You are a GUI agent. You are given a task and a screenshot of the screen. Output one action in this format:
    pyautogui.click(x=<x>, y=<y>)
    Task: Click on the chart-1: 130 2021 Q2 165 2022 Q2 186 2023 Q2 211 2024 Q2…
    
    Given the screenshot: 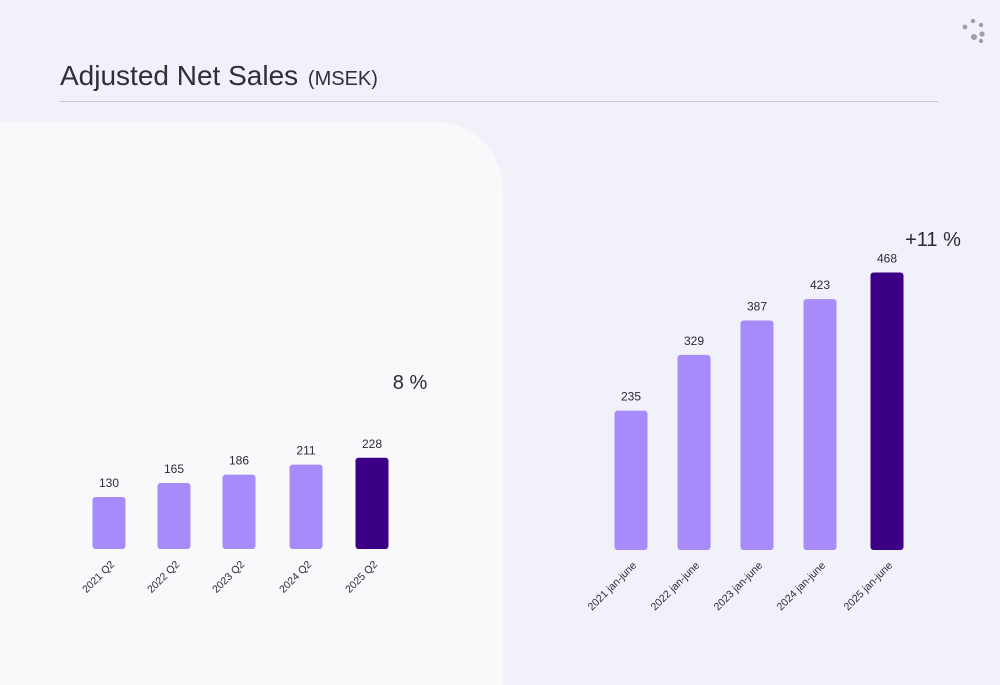 What is the action you would take?
    pyautogui.click(x=253, y=484)
    